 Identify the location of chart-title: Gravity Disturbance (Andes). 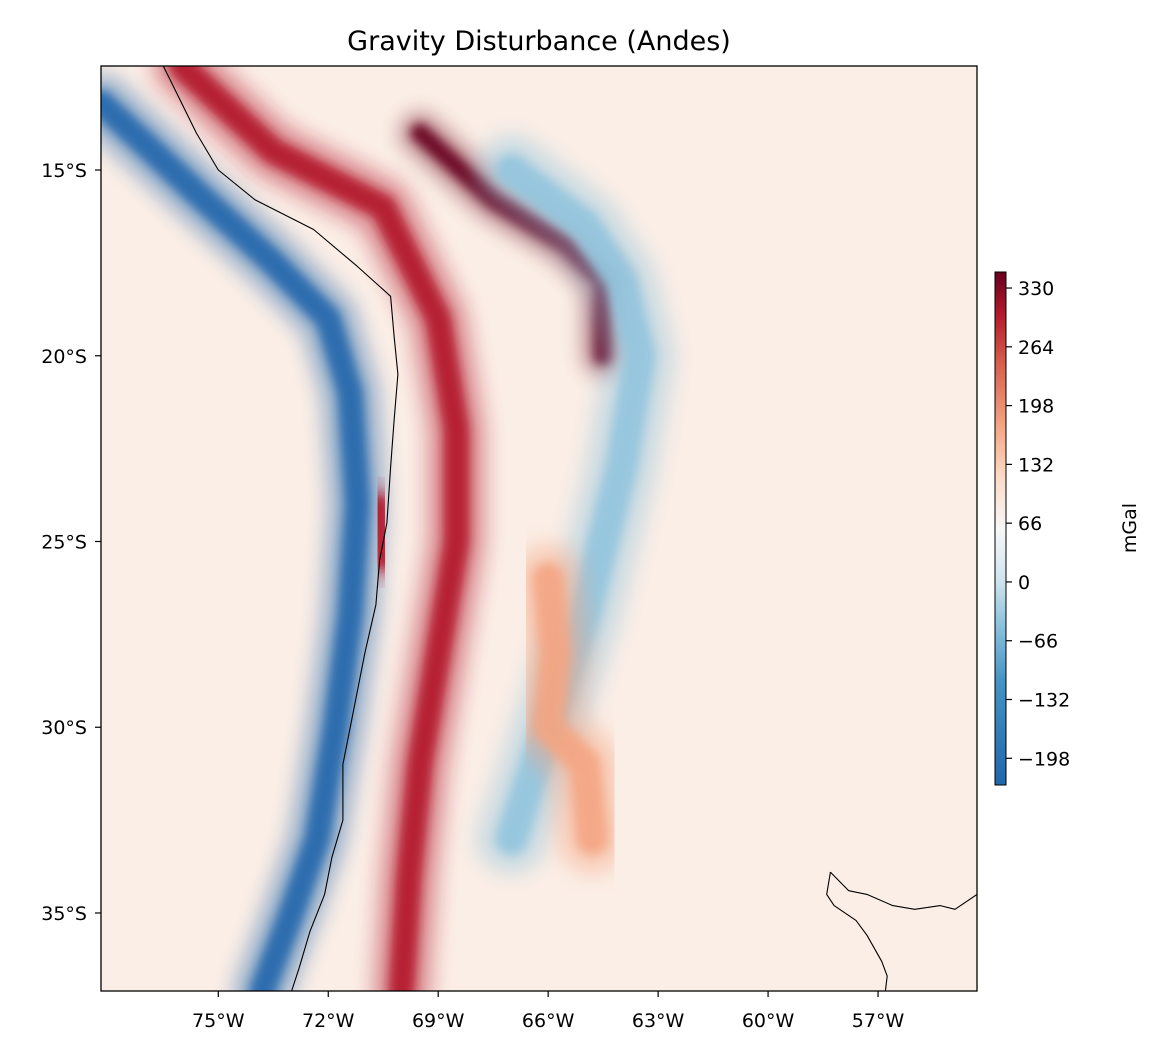
(539, 41).